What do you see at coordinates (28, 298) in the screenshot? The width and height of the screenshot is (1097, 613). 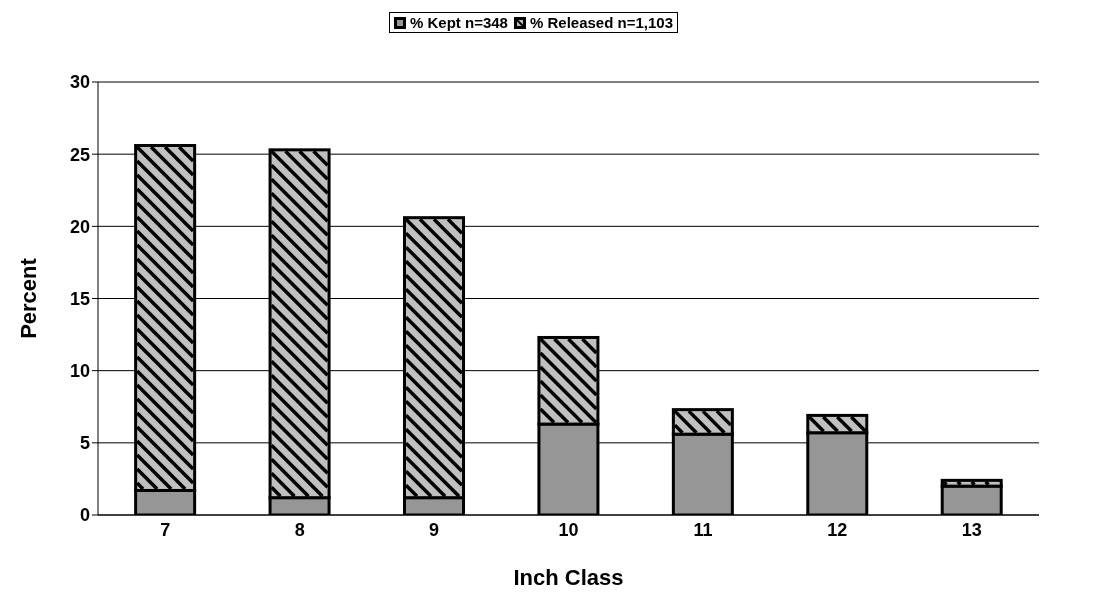 I see `y-axis-title: Percent` at bounding box center [28, 298].